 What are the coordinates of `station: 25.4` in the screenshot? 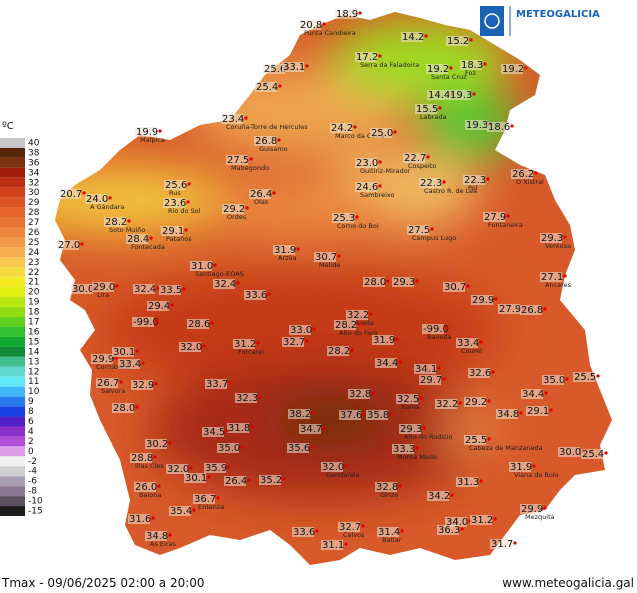 It's located at (268, 87).